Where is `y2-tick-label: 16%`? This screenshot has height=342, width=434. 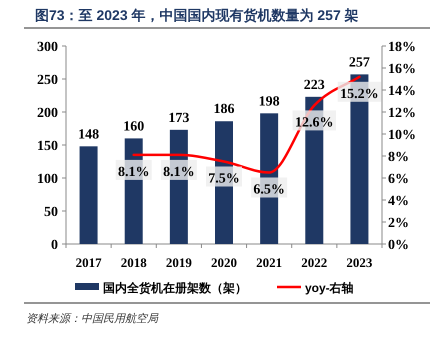
y2-tick-label: 16% is located at coordinates (402, 69).